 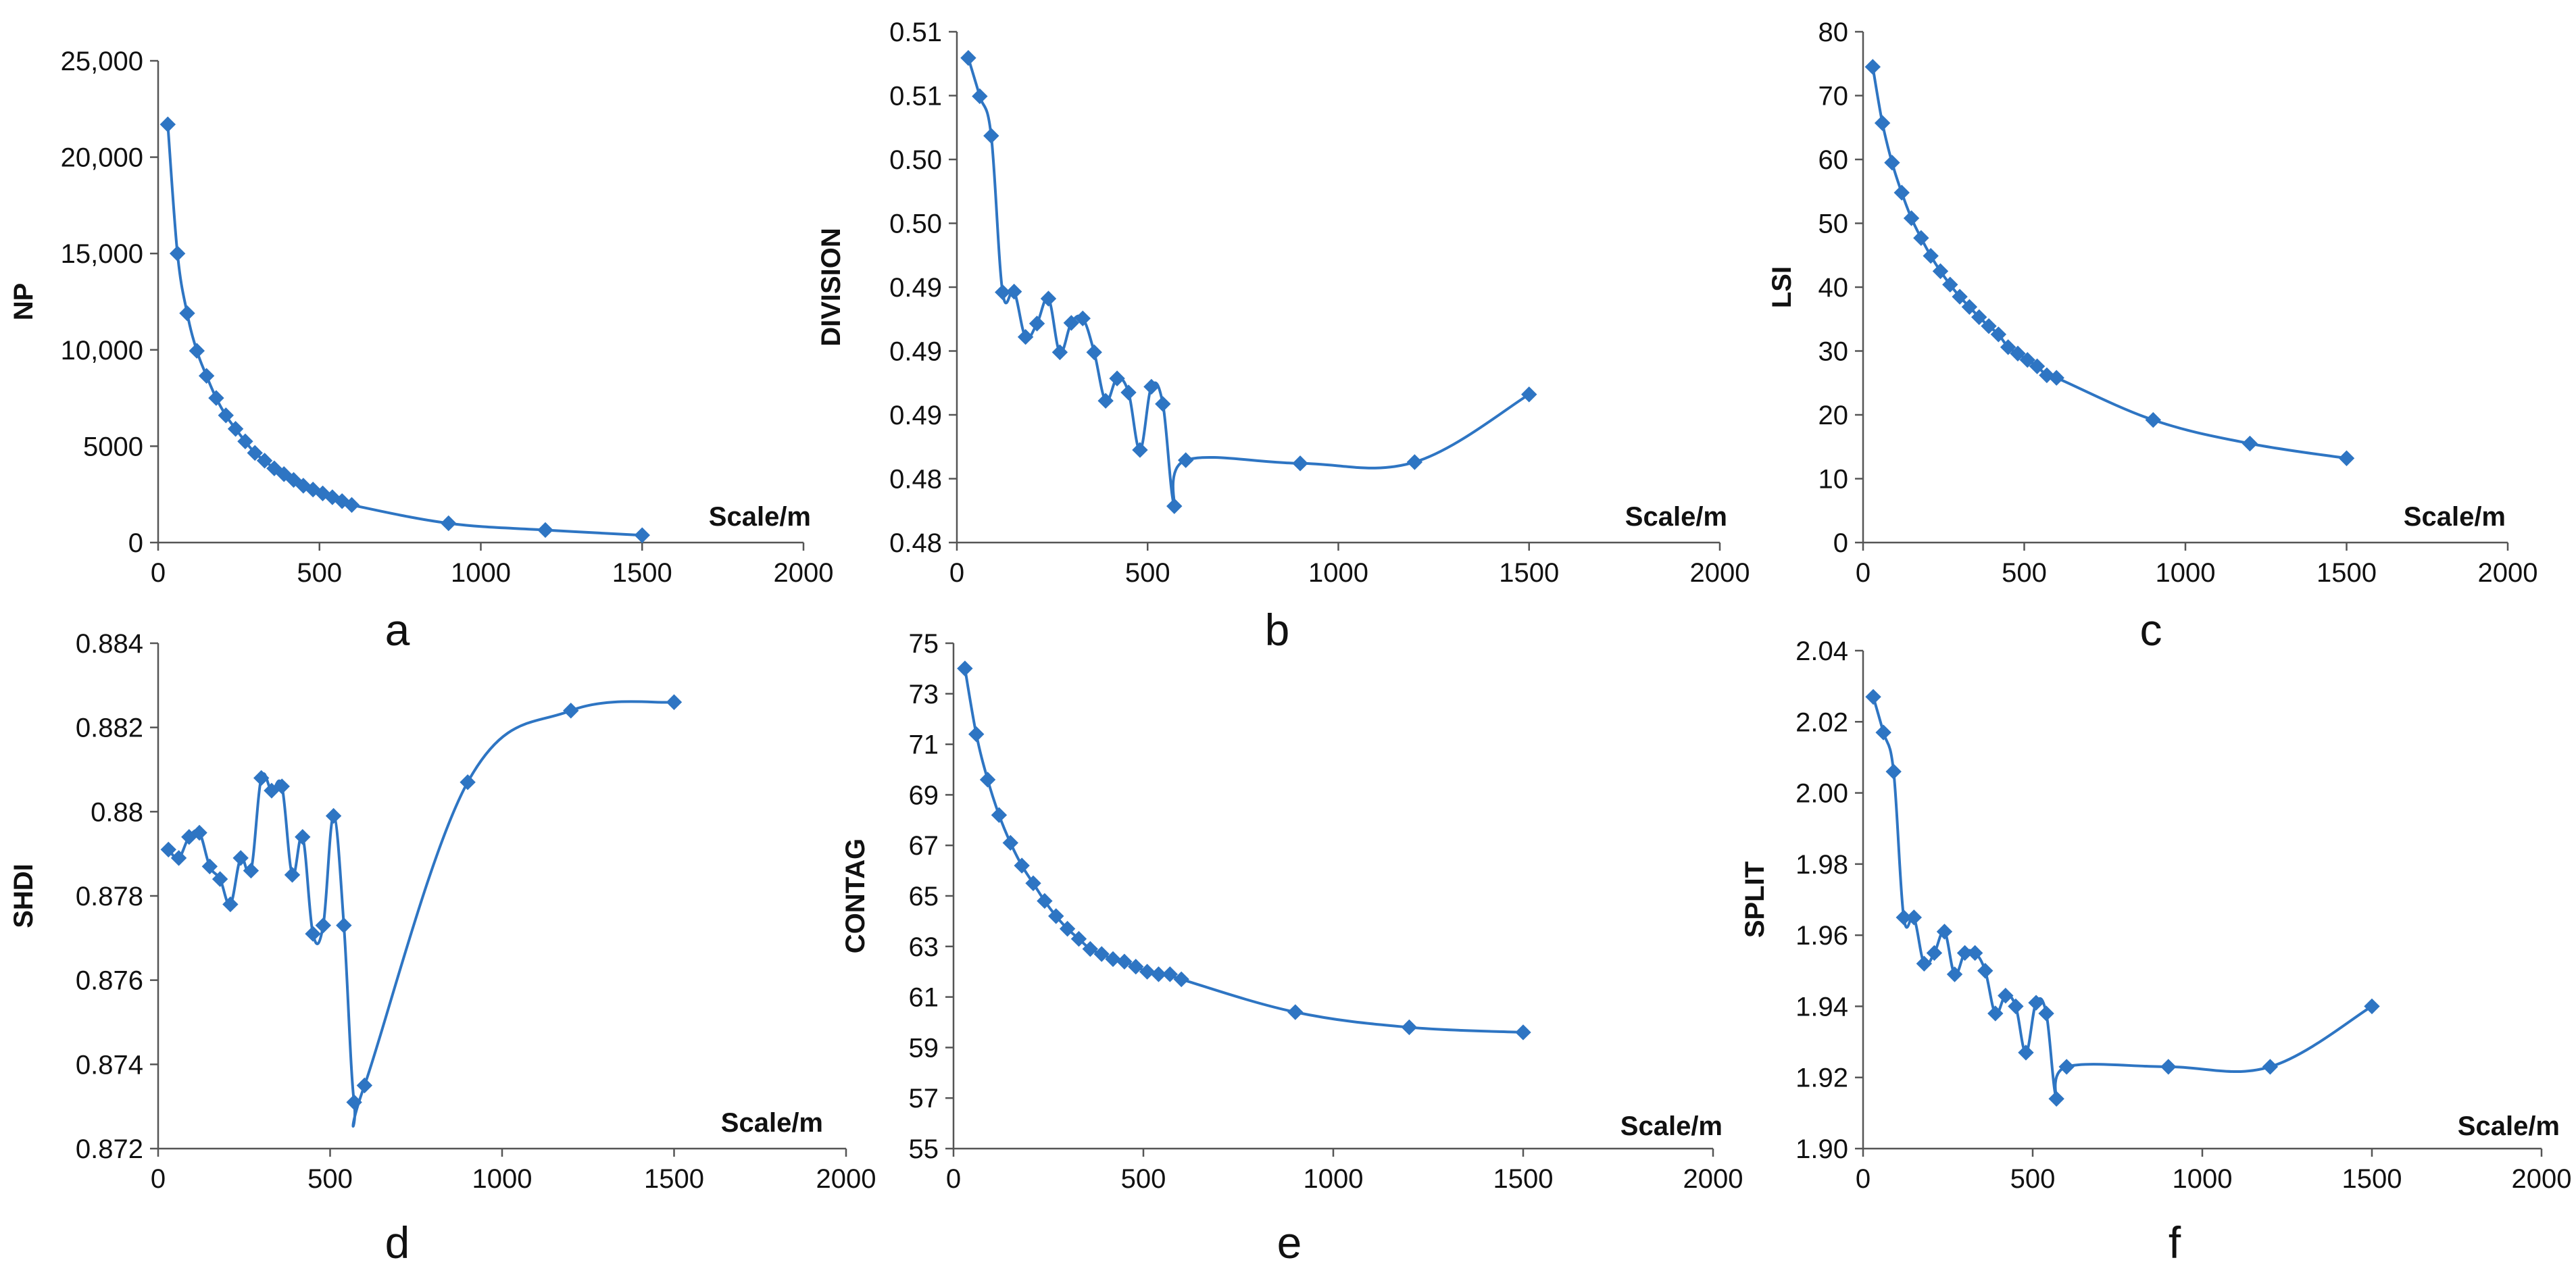 What do you see at coordinates (924, 644) in the screenshot?
I see `y-tick-label: 75` at bounding box center [924, 644].